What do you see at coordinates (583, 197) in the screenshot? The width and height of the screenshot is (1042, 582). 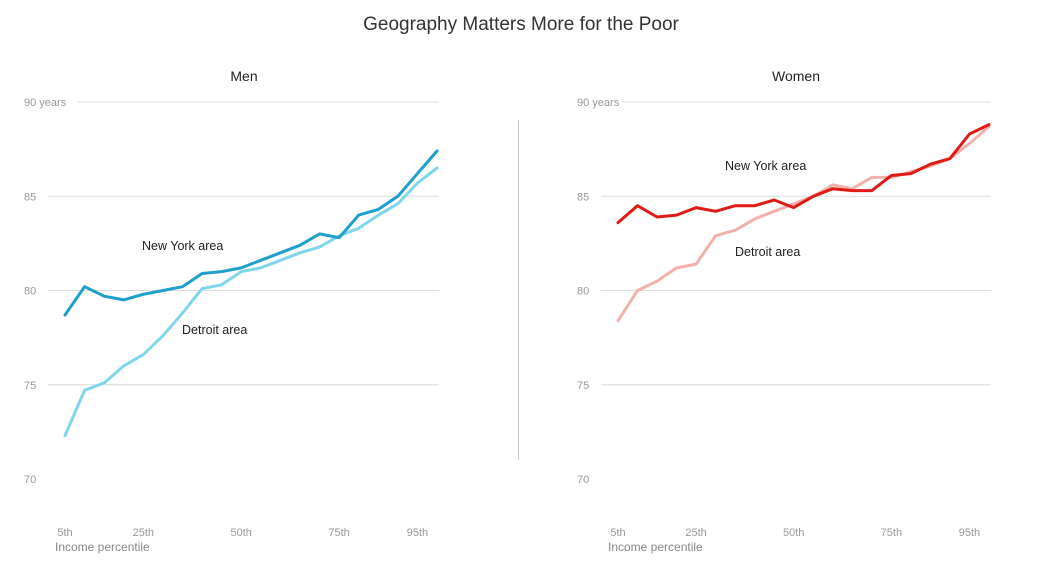 I see `panel-1-y-tick-label: 85` at bounding box center [583, 197].